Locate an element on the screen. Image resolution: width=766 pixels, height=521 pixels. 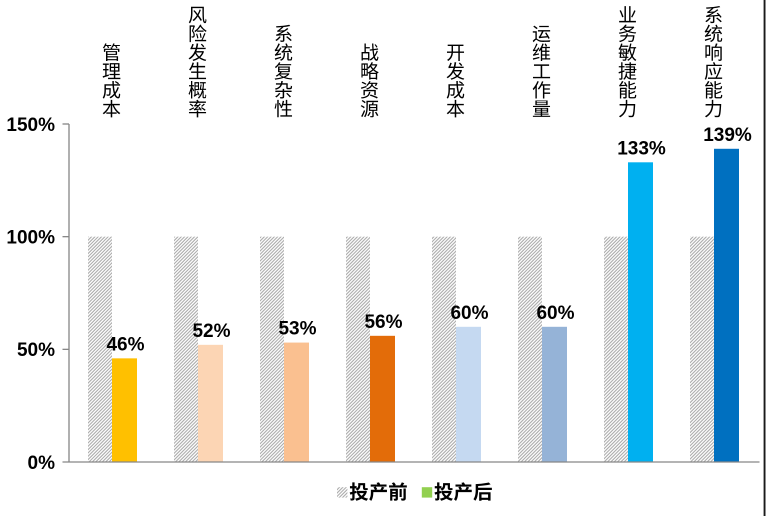
svg-text: 53% is located at coordinates (297, 329).